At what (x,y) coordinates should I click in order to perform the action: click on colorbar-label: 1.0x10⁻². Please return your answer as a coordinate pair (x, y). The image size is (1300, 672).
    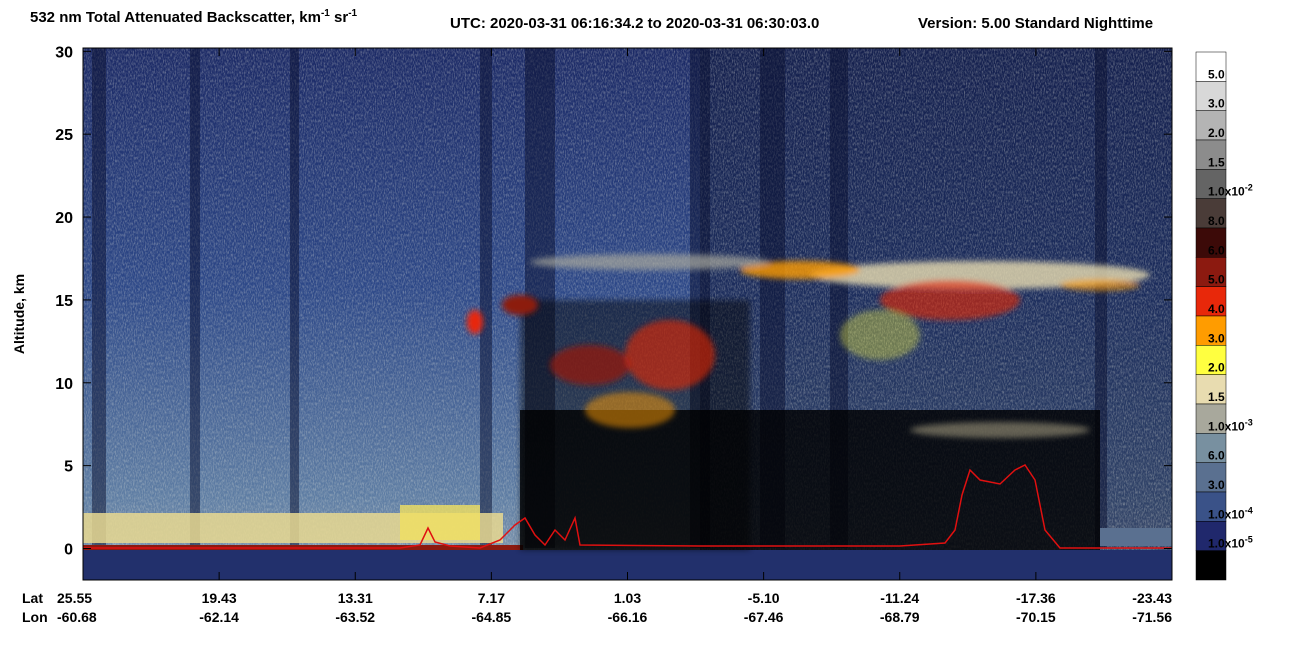
    Looking at the image, I should click on (1230, 191).